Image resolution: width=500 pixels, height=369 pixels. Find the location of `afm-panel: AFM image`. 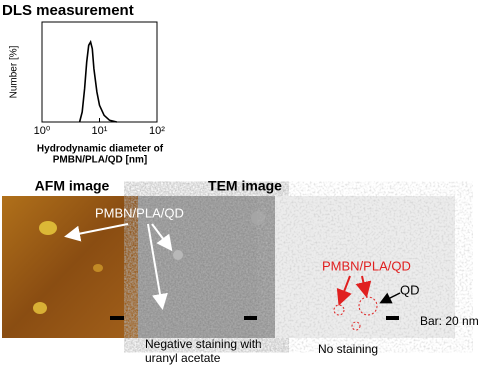

afm-panel: AFM image is located at coordinates (70, 258).